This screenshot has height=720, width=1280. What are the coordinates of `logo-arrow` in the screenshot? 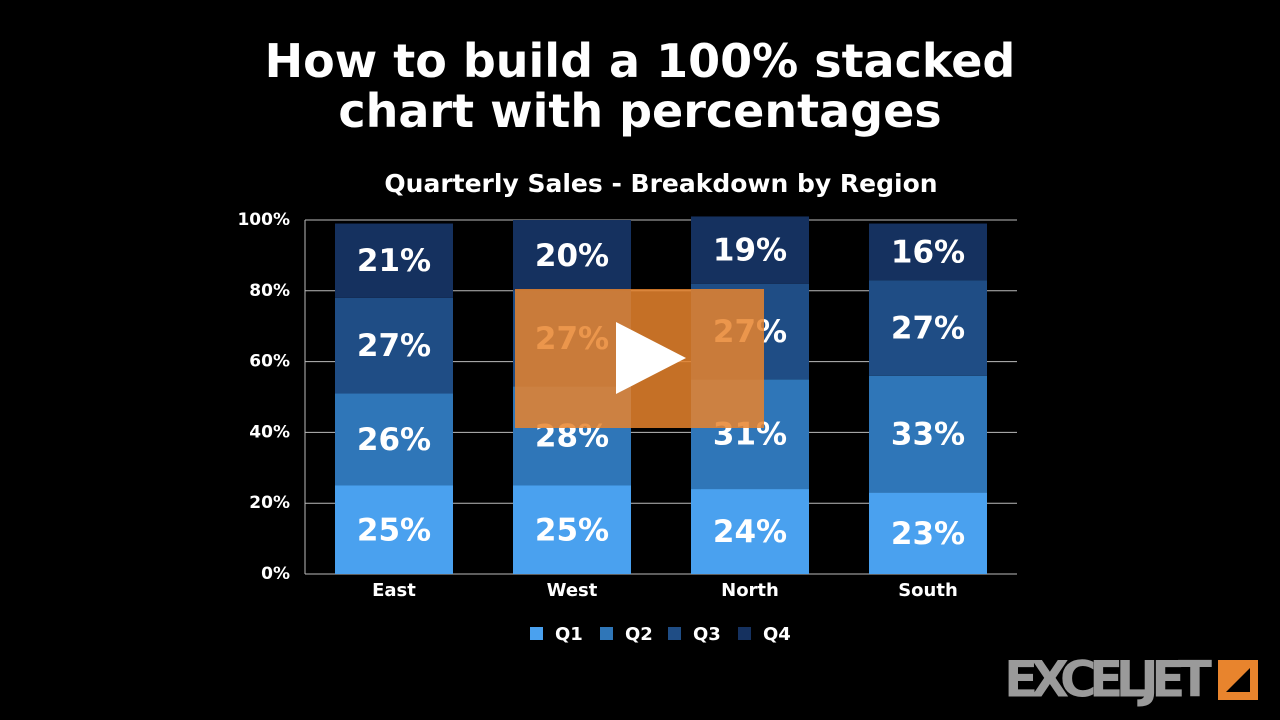 It's located at (1238, 680).